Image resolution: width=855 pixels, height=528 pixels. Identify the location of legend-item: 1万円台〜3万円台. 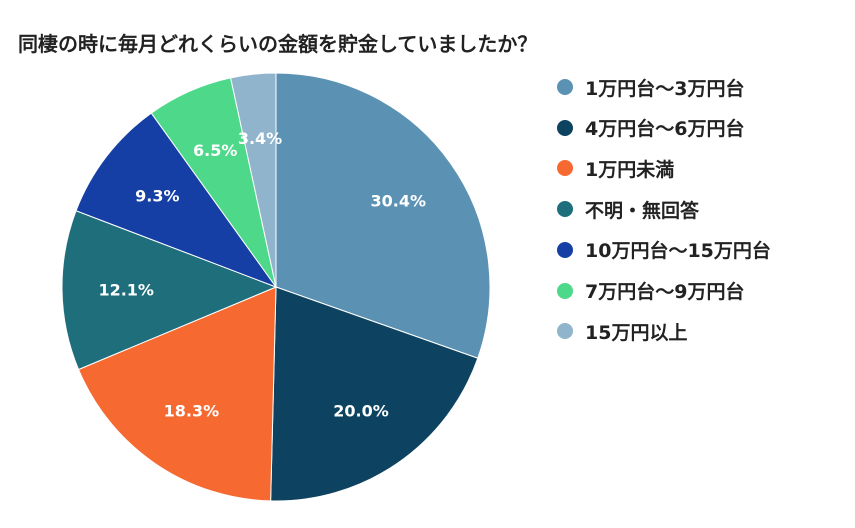
(650, 87).